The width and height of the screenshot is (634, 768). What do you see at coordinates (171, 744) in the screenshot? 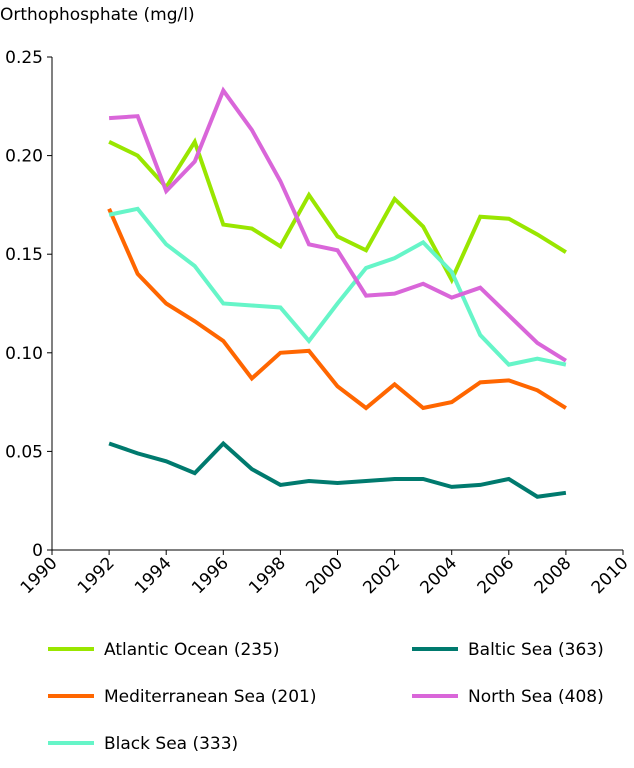
I see `legend-label: Black Sea (333)` at bounding box center [171, 744].